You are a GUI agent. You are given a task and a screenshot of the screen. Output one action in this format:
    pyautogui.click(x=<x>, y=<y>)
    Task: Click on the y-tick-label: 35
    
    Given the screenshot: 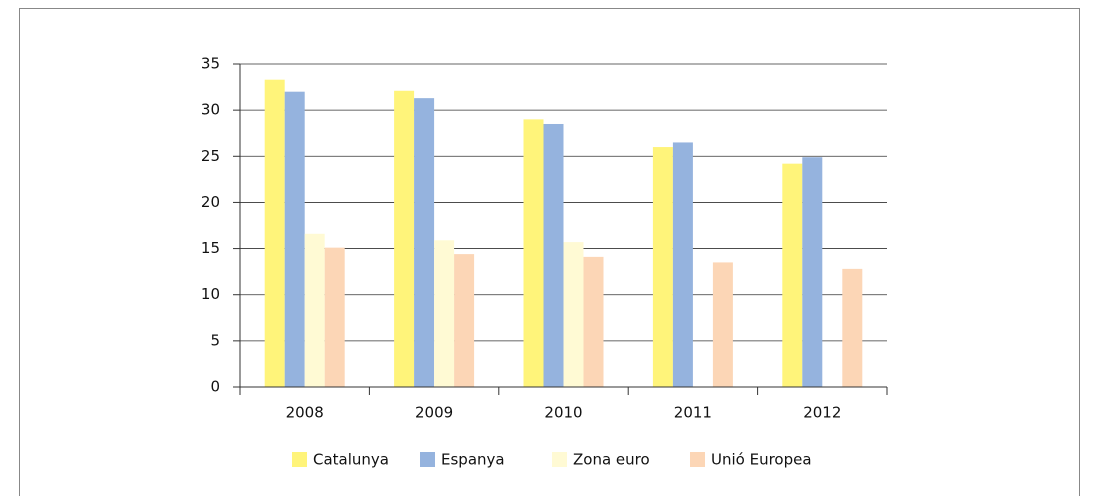 What is the action you would take?
    pyautogui.click(x=210, y=64)
    